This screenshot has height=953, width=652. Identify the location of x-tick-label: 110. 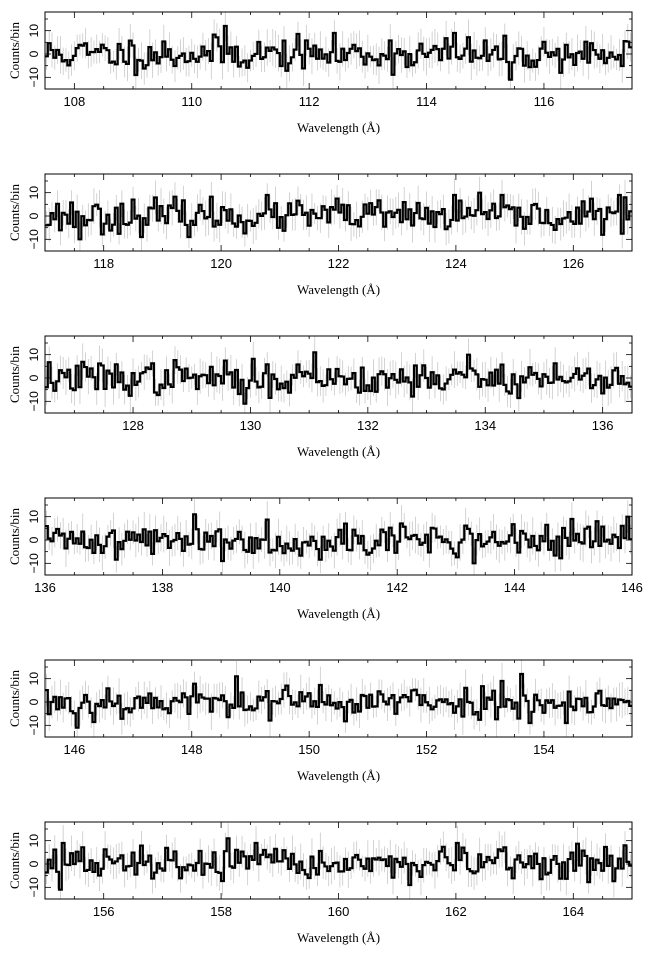
(191, 101).